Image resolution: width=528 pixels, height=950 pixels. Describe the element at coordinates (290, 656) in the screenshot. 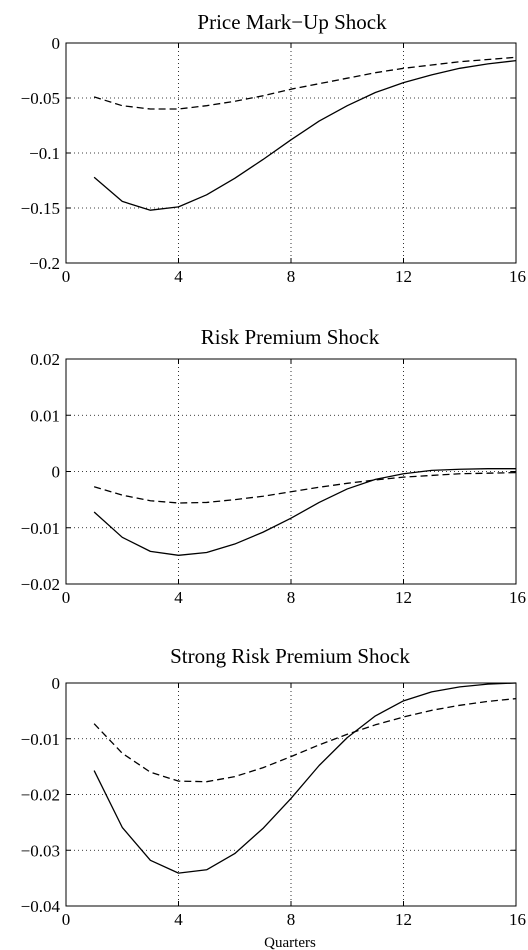

I see `chart-title: Strong Risk Premium Shock` at that location.